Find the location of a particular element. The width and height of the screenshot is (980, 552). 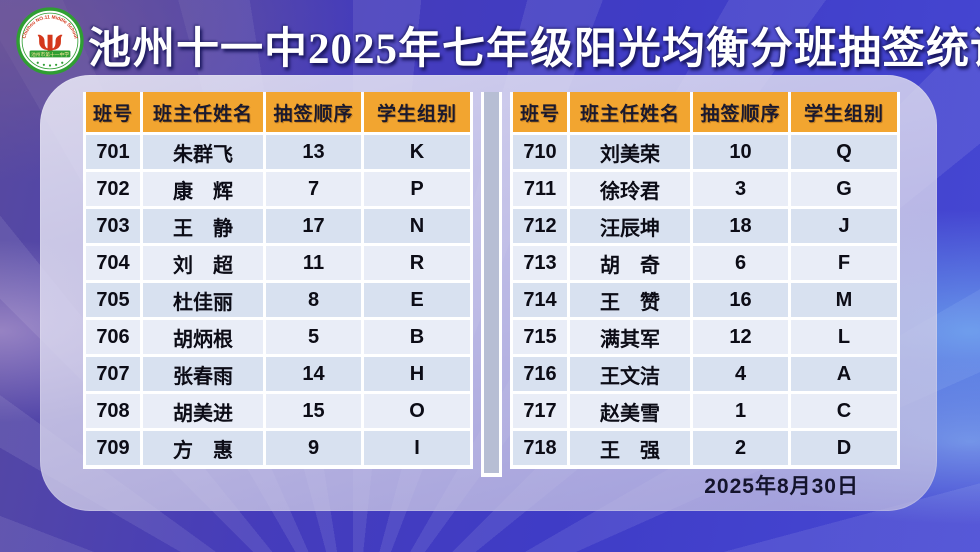

cell-group: H is located at coordinates (417, 374).